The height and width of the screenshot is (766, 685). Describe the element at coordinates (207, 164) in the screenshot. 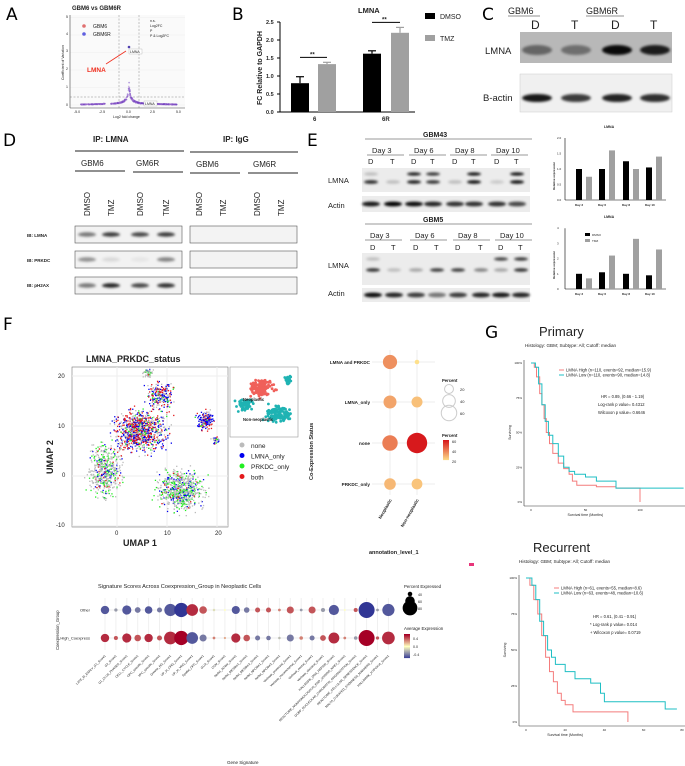

I see `cell-label: GBM6` at that location.